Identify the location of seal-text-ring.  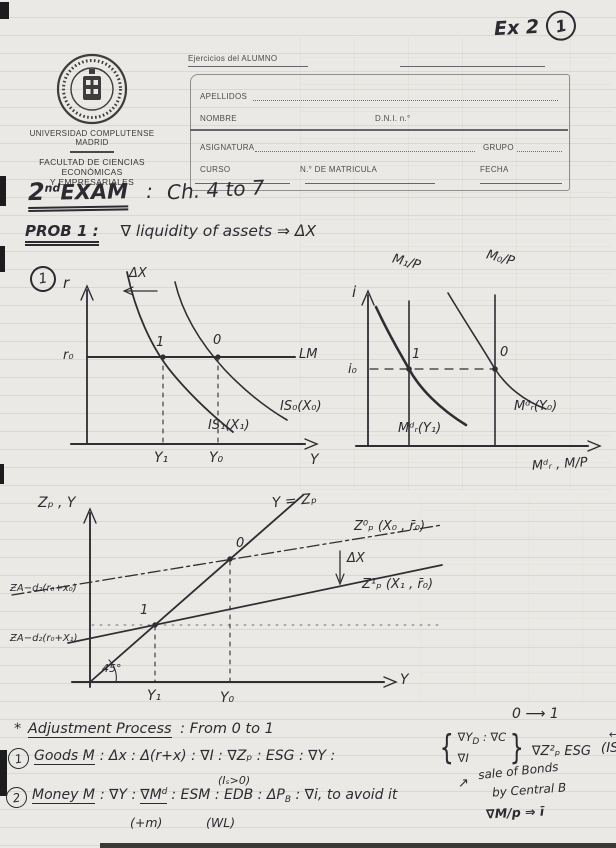
(92, 89).